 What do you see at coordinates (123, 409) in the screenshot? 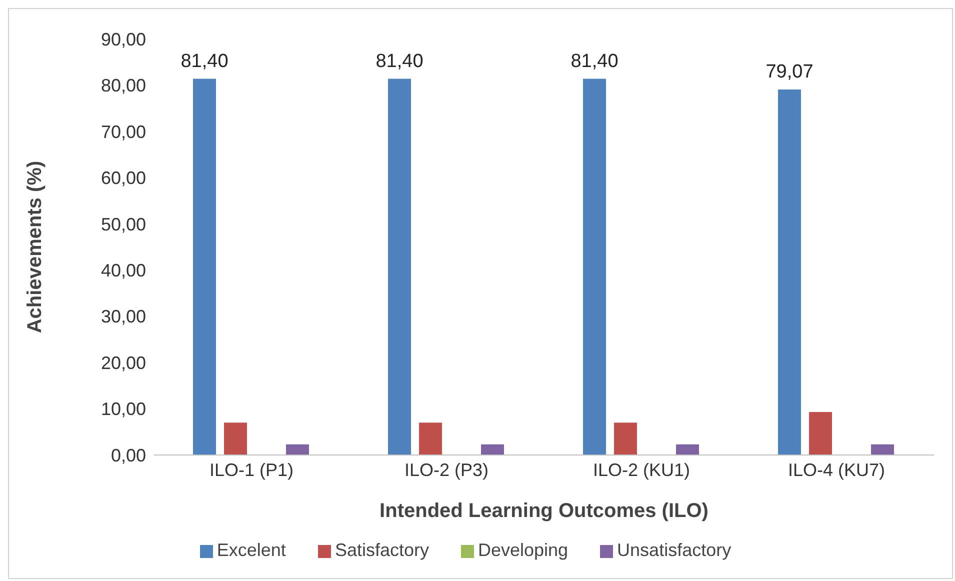
I see `y-tick-label: 10,00` at bounding box center [123, 409].